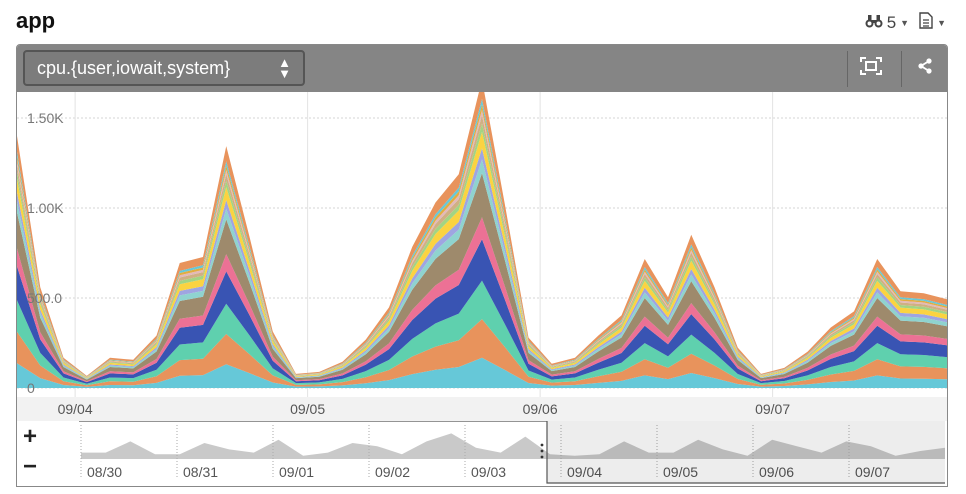 This screenshot has width=966, height=494. What do you see at coordinates (482, 353) in the screenshot?
I see `series-area-s02` at bounding box center [482, 353].